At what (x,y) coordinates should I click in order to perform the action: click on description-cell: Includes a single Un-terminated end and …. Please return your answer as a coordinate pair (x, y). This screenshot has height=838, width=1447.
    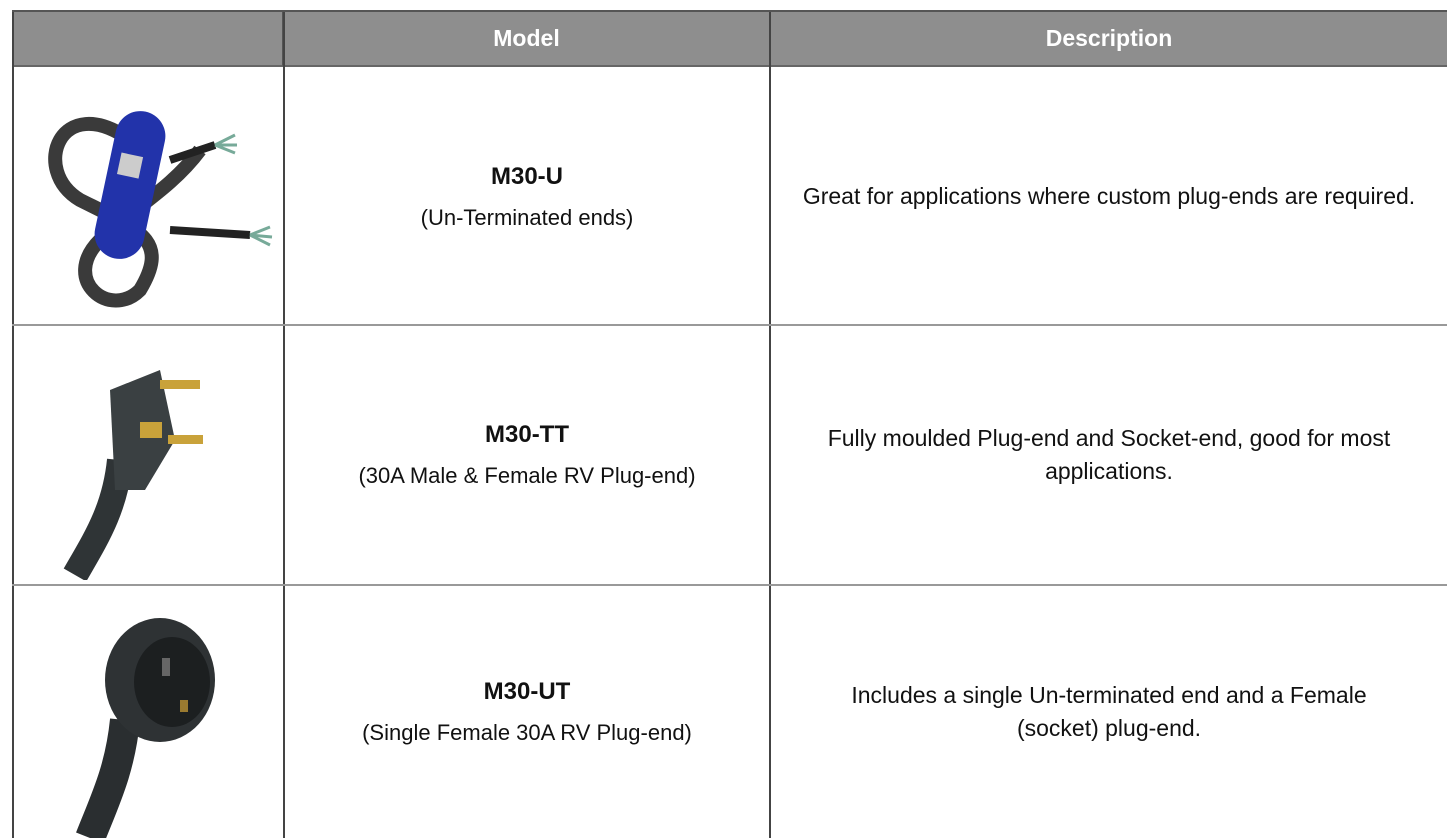
    Looking at the image, I should click on (1109, 712).